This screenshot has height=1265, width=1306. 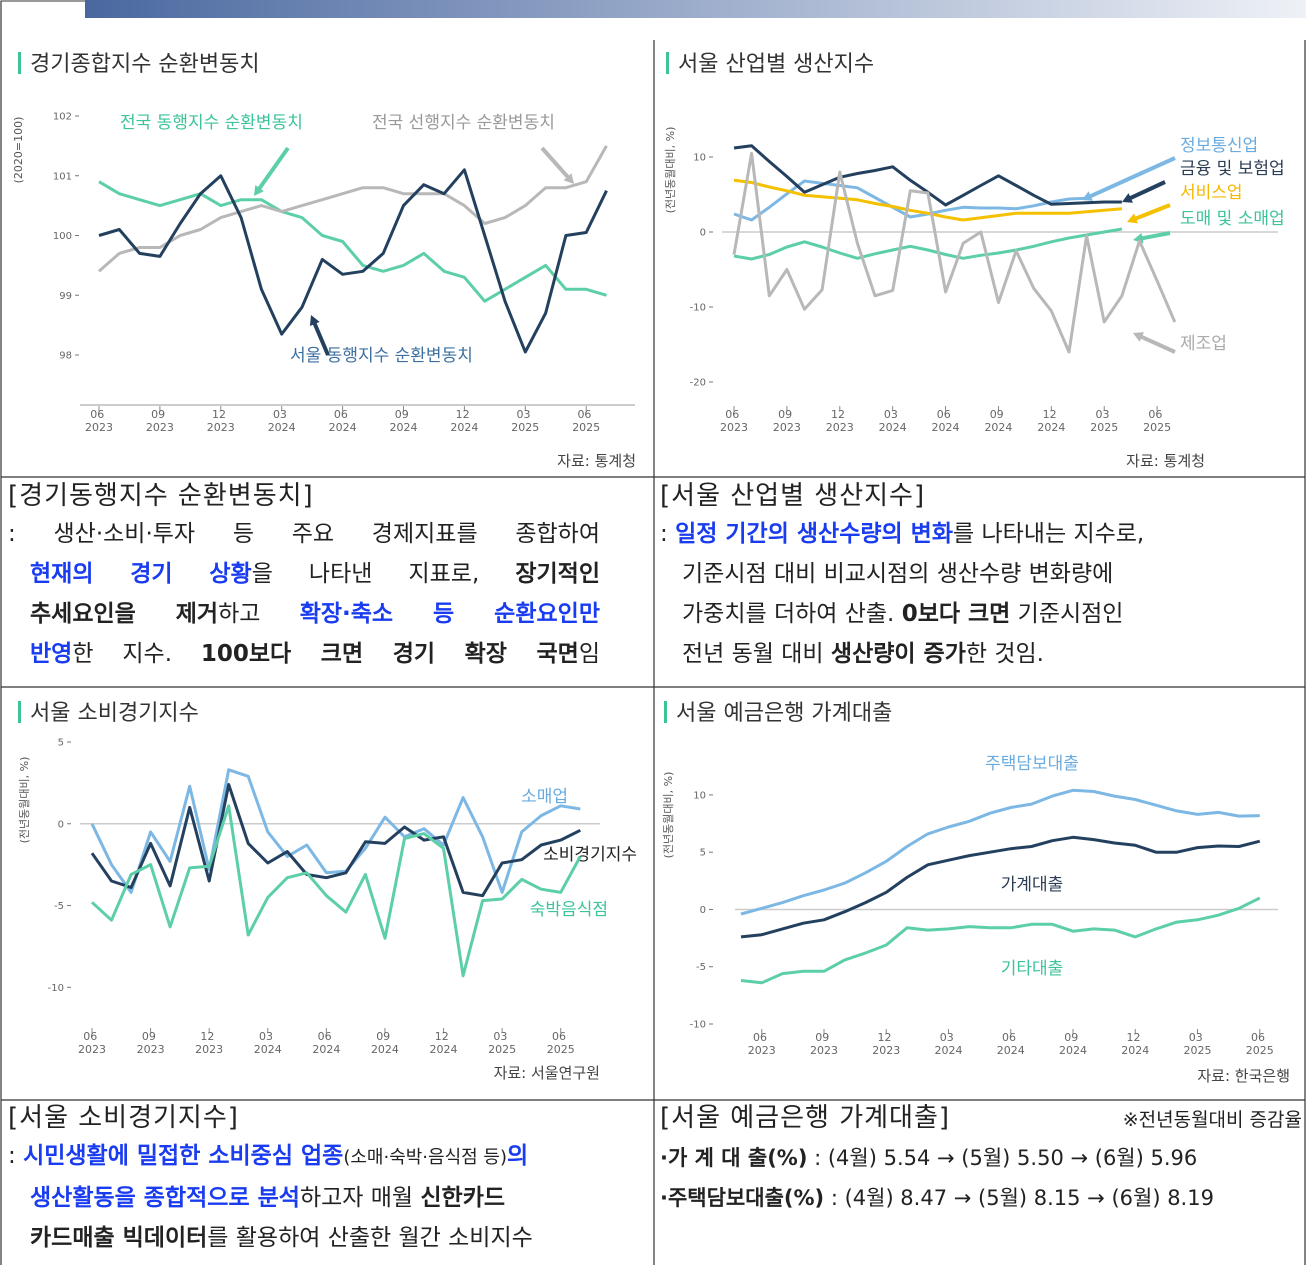 What do you see at coordinates (699, 158) in the screenshot?
I see `y-tick-label: 10` at bounding box center [699, 158].